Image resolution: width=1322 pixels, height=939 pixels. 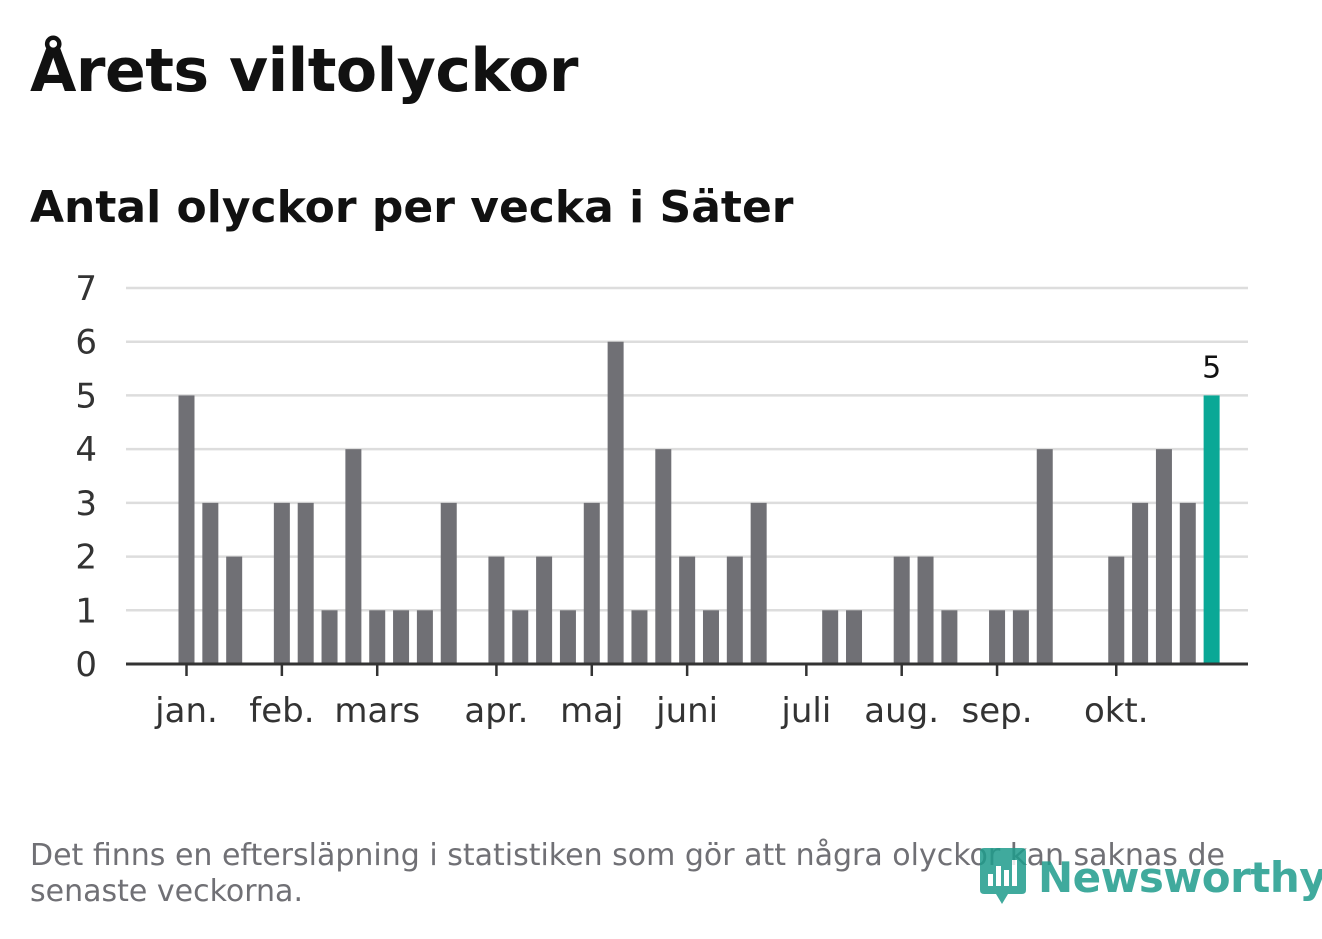 I want to click on x-tick-label: jan., so click(x=186, y=711).